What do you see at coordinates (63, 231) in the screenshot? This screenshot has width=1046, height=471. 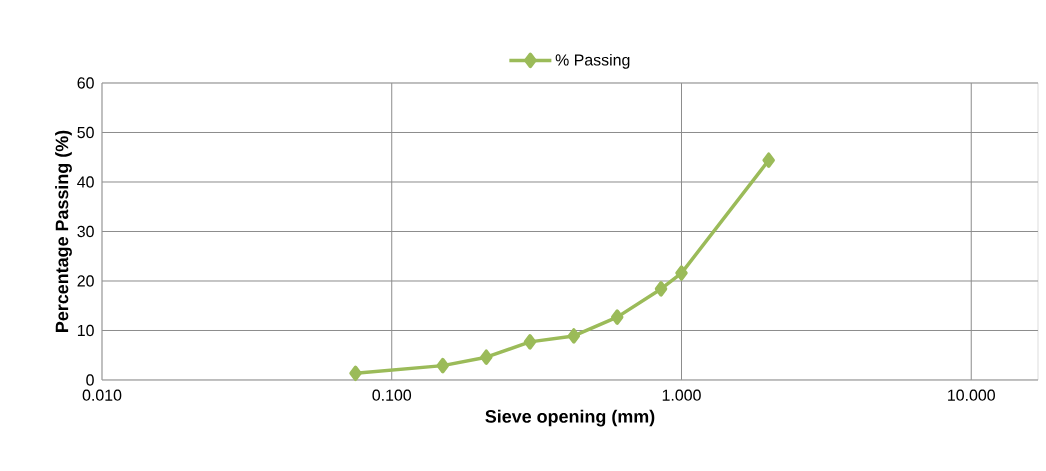 I see `y-axis-title: Percentage Passing (%)` at bounding box center [63, 231].